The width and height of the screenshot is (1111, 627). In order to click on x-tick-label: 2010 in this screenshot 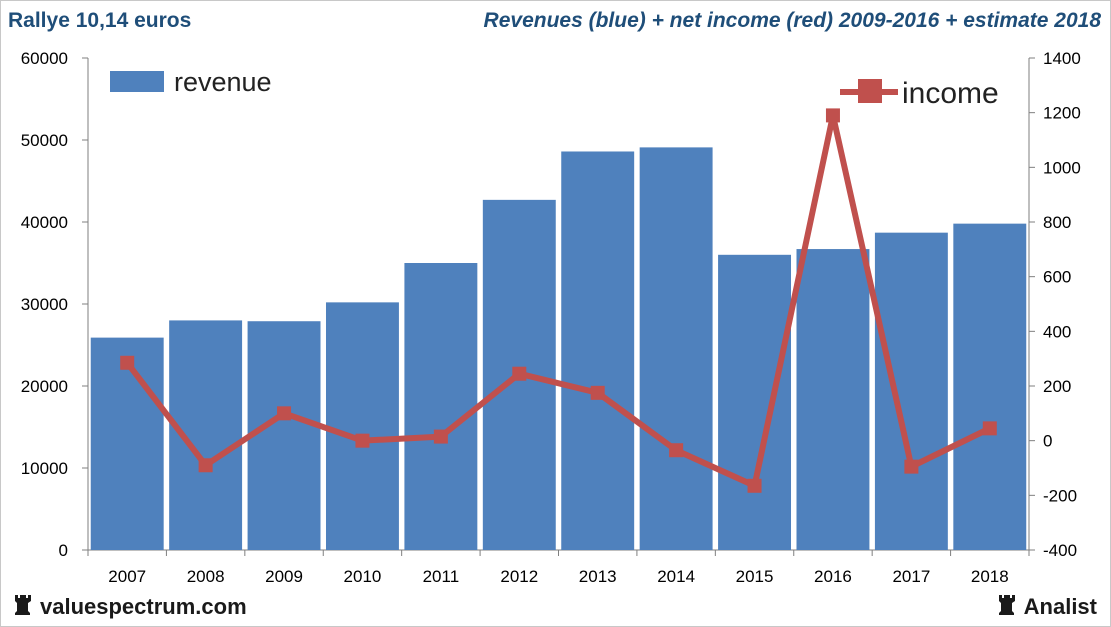, I will do `click(363, 576)`.